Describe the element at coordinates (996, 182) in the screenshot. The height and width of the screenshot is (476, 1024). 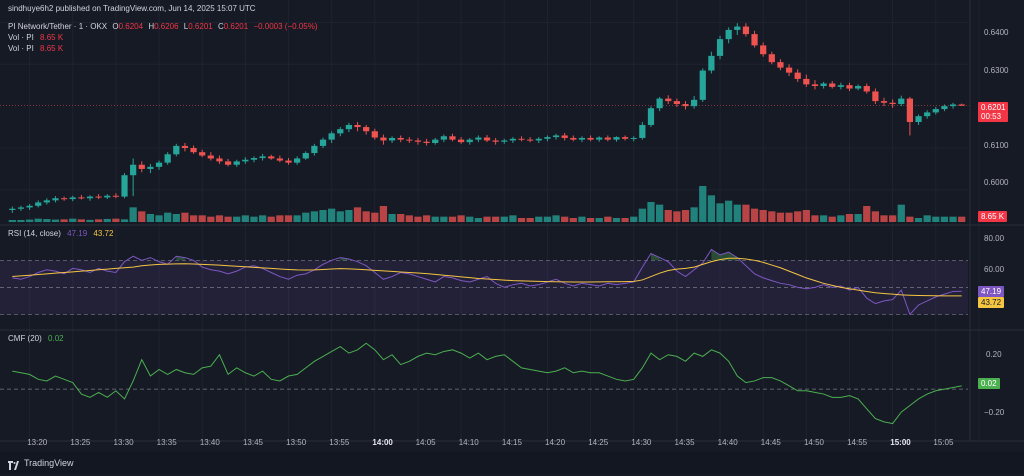
I see `price-axis-label: 0.6000` at that location.